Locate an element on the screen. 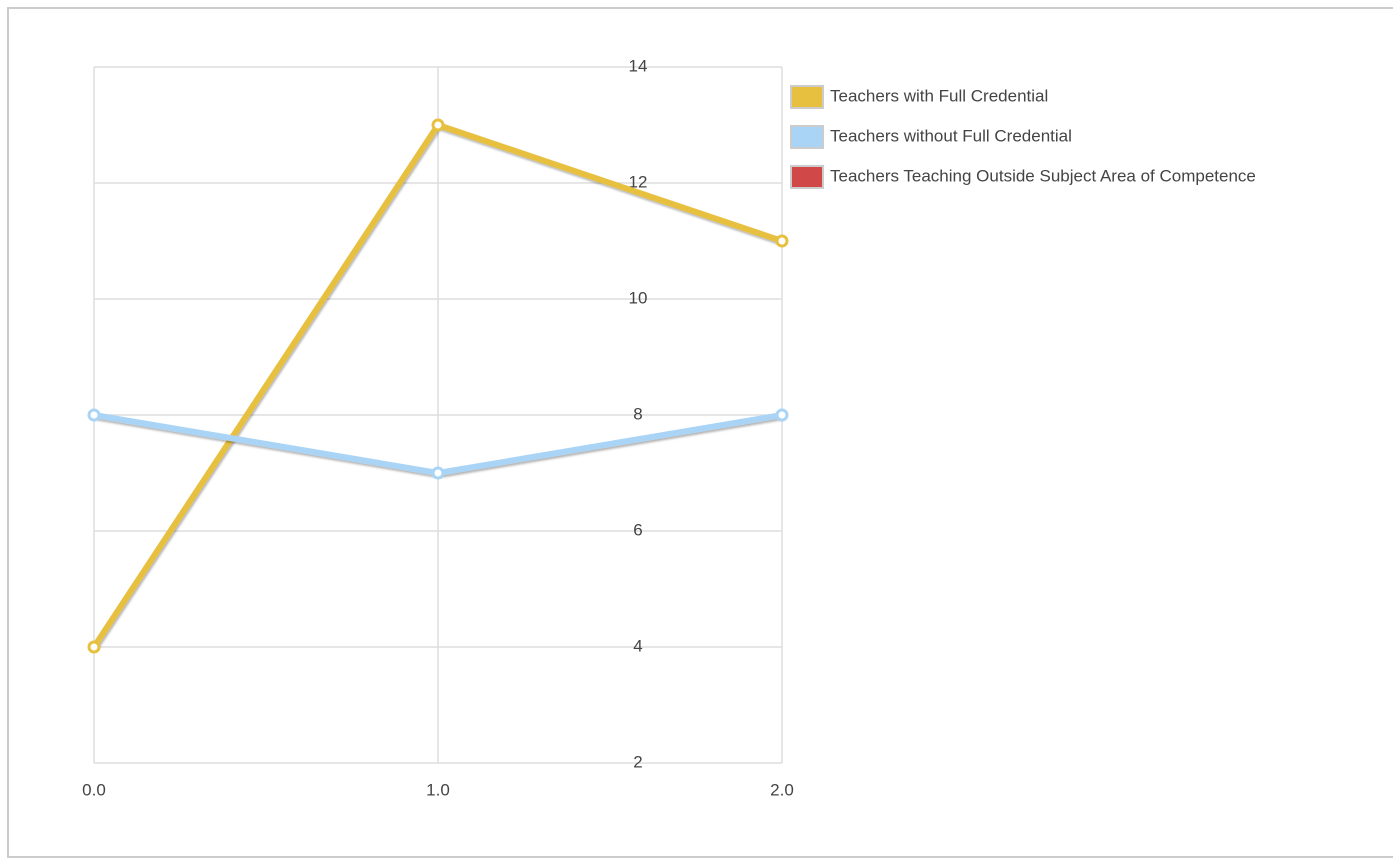 This screenshot has height=860, width=1393. x-tick-label: 1.0 is located at coordinates (438, 789).